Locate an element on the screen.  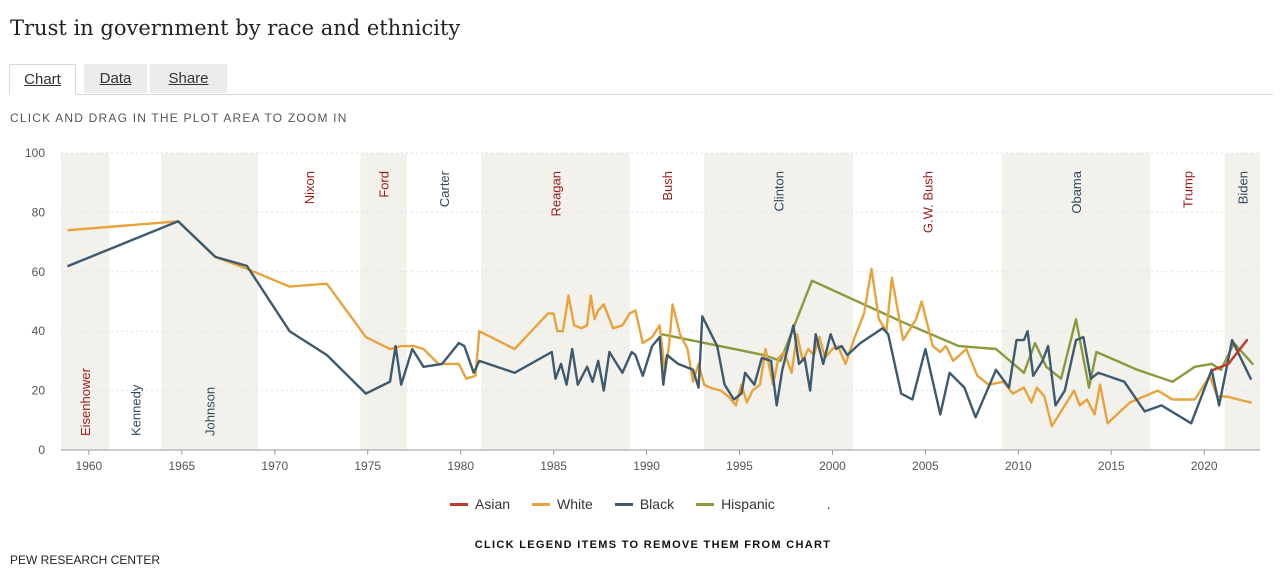
president-band-ford is located at coordinates (383, 301).